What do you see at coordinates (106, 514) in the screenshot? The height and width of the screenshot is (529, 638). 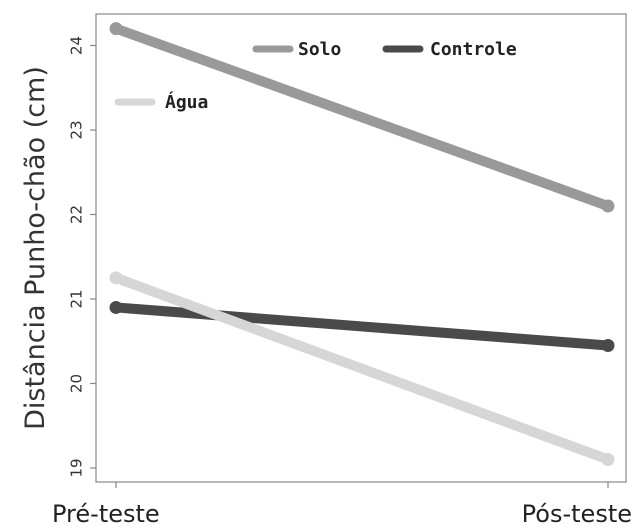 I see `x-tick-label: Pré-teste` at bounding box center [106, 514].